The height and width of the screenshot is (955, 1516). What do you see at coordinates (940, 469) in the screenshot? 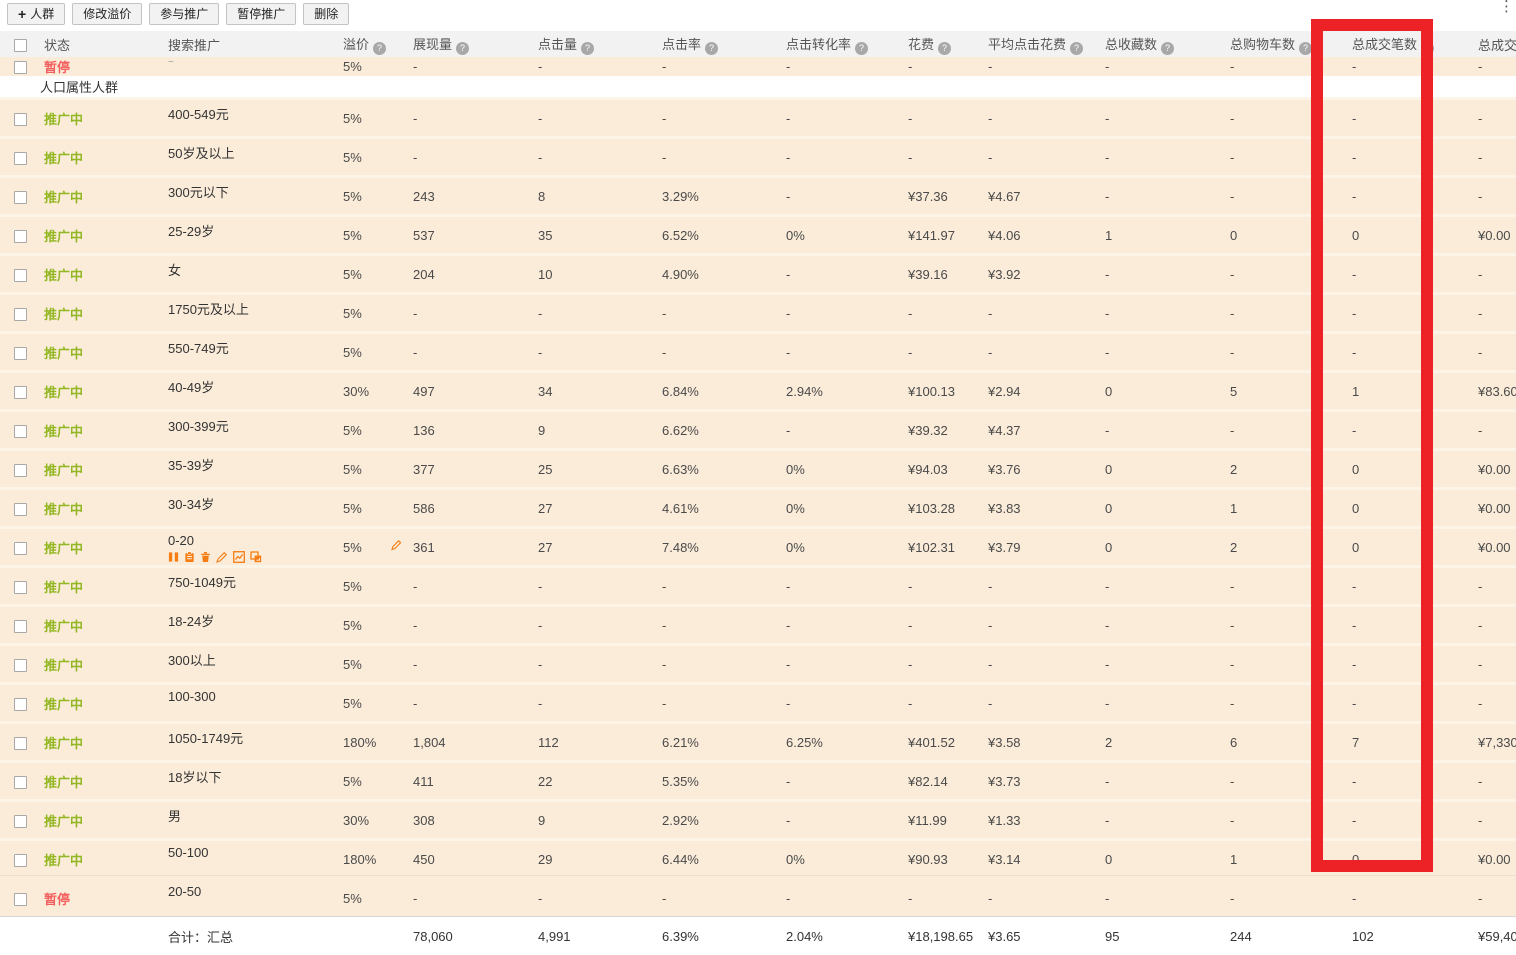
I see `cell-cost: ¥94.03` at bounding box center [940, 469].